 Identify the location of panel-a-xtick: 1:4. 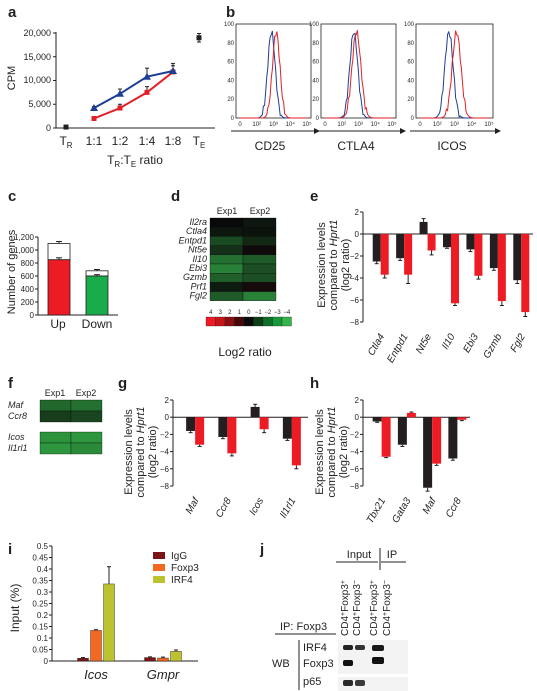
(147, 141).